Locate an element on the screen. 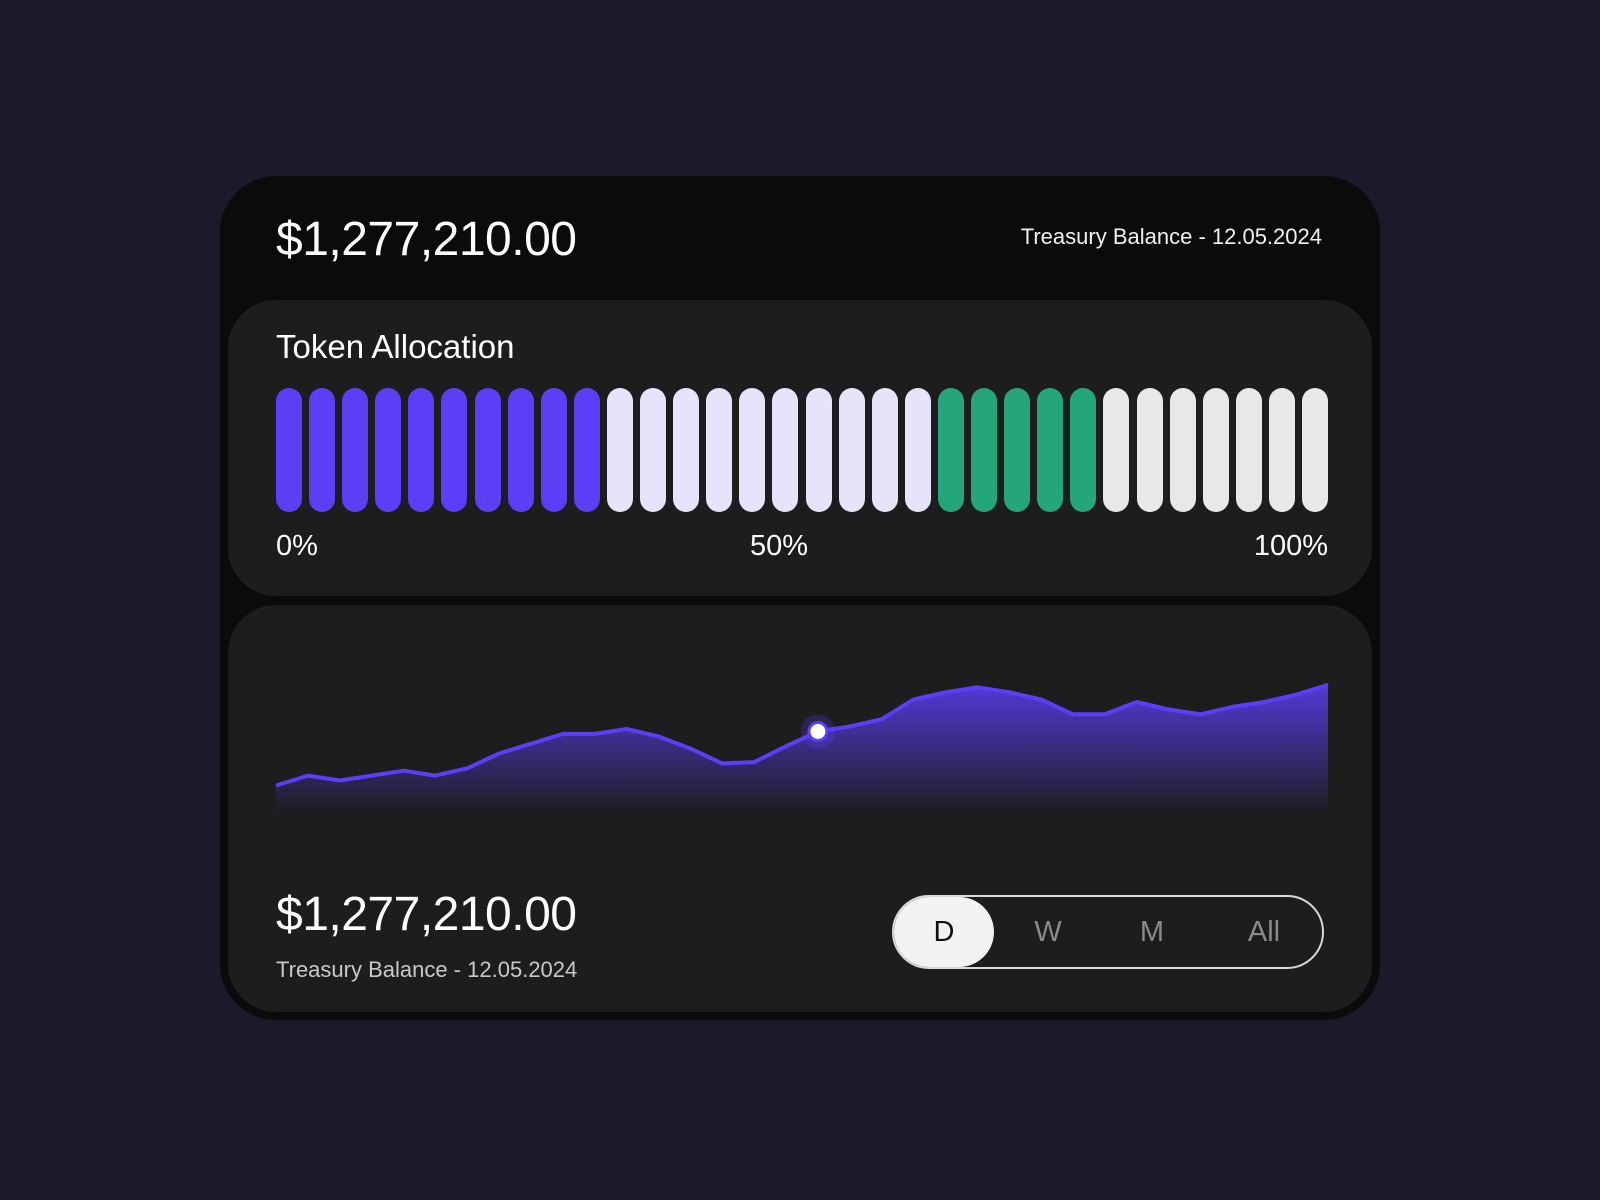 This screenshot has width=1600, height=1200. balance-area-chart is located at coordinates (802, 748).